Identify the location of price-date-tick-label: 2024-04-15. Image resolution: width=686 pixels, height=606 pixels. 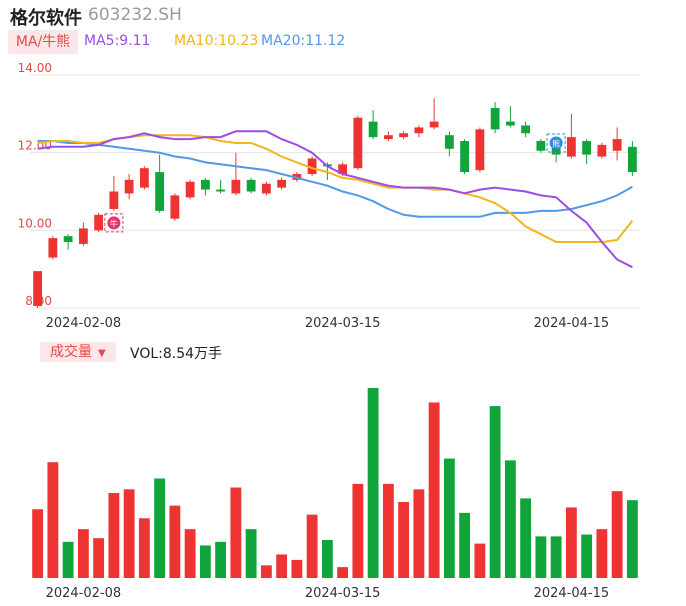
(572, 323).